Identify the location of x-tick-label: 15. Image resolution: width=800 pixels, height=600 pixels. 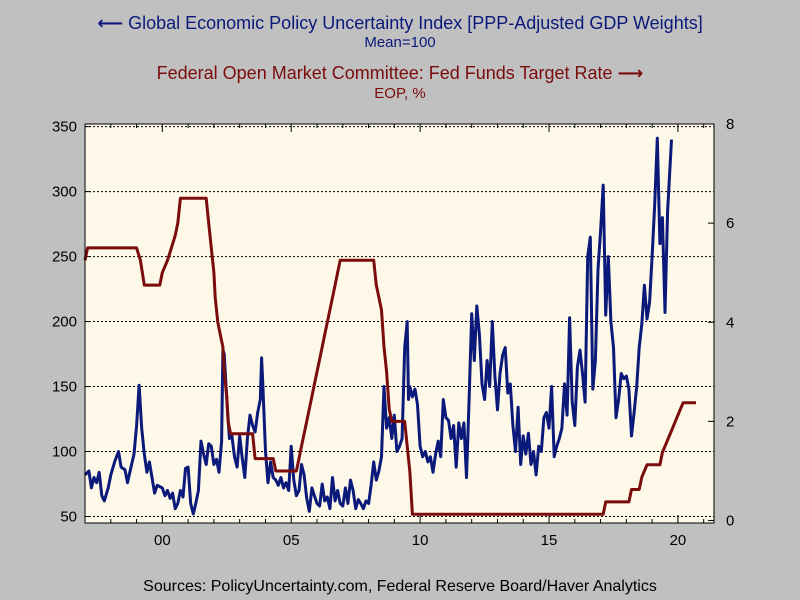
(549, 540).